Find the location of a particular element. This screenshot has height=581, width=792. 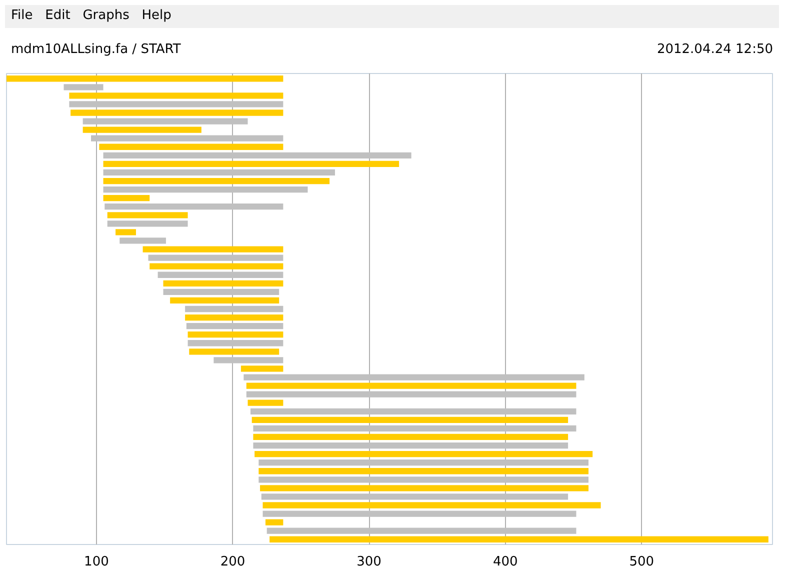

x-tick-label: 500 is located at coordinates (641, 562).